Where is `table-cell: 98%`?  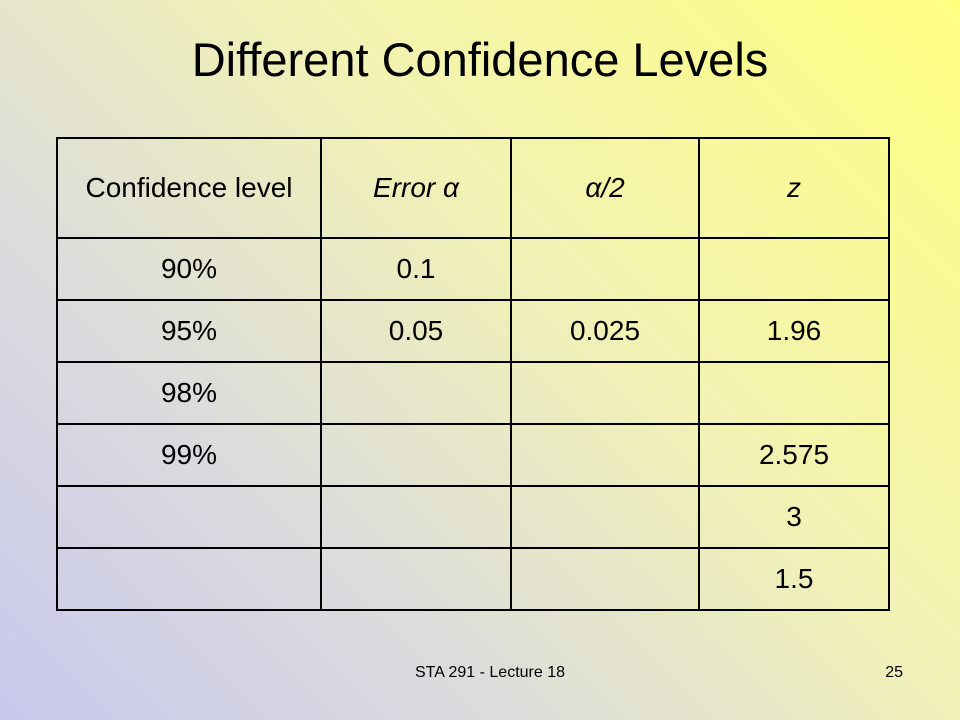
table-cell: 98% is located at coordinates (189, 393).